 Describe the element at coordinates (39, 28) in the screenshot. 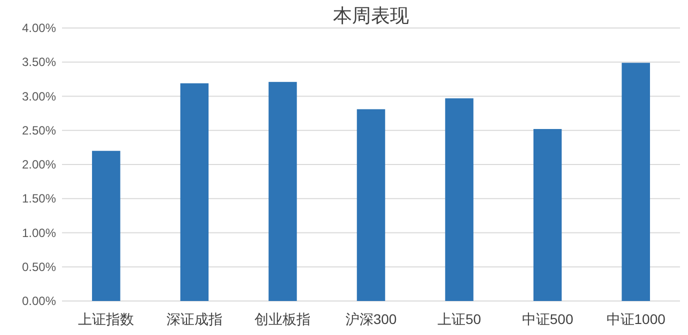

I see `y-tick-label: 4.00%` at that location.